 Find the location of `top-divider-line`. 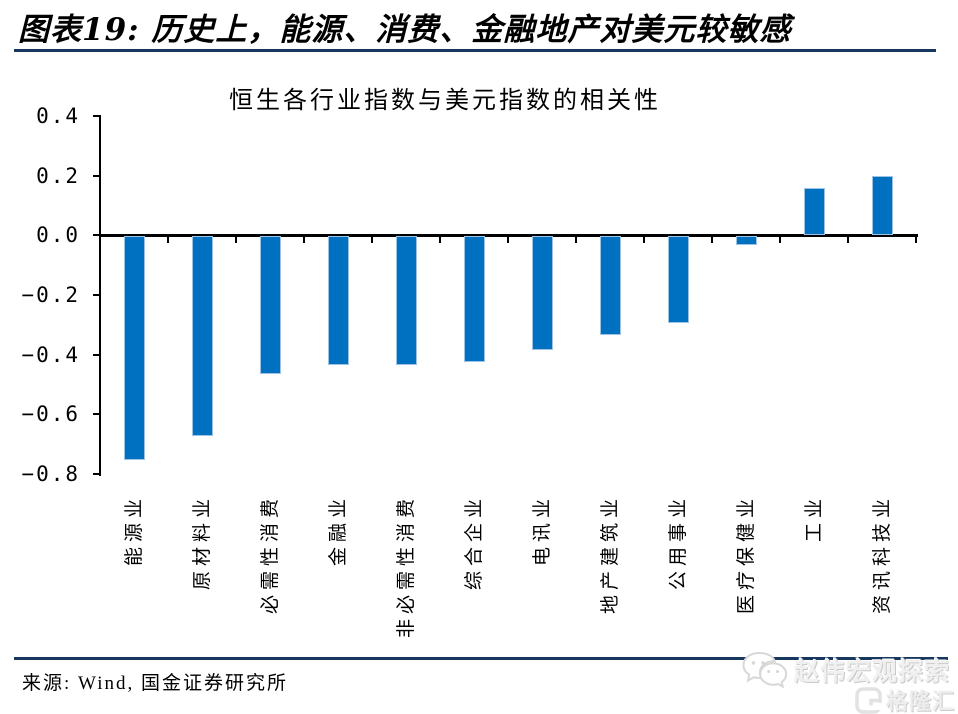

top-divider-line is located at coordinates (475, 50).